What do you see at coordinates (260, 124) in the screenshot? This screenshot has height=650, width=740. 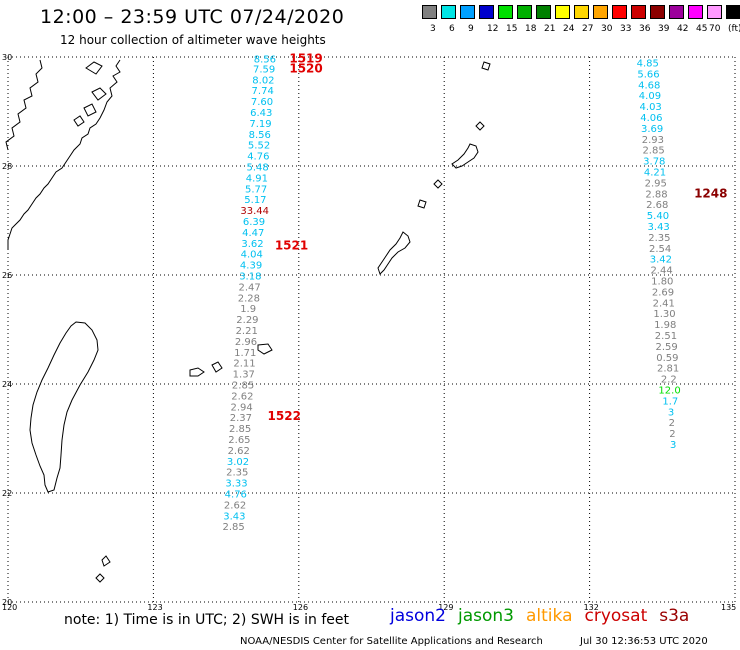 I see `wave-height-value: 7.19` at bounding box center [260, 124].